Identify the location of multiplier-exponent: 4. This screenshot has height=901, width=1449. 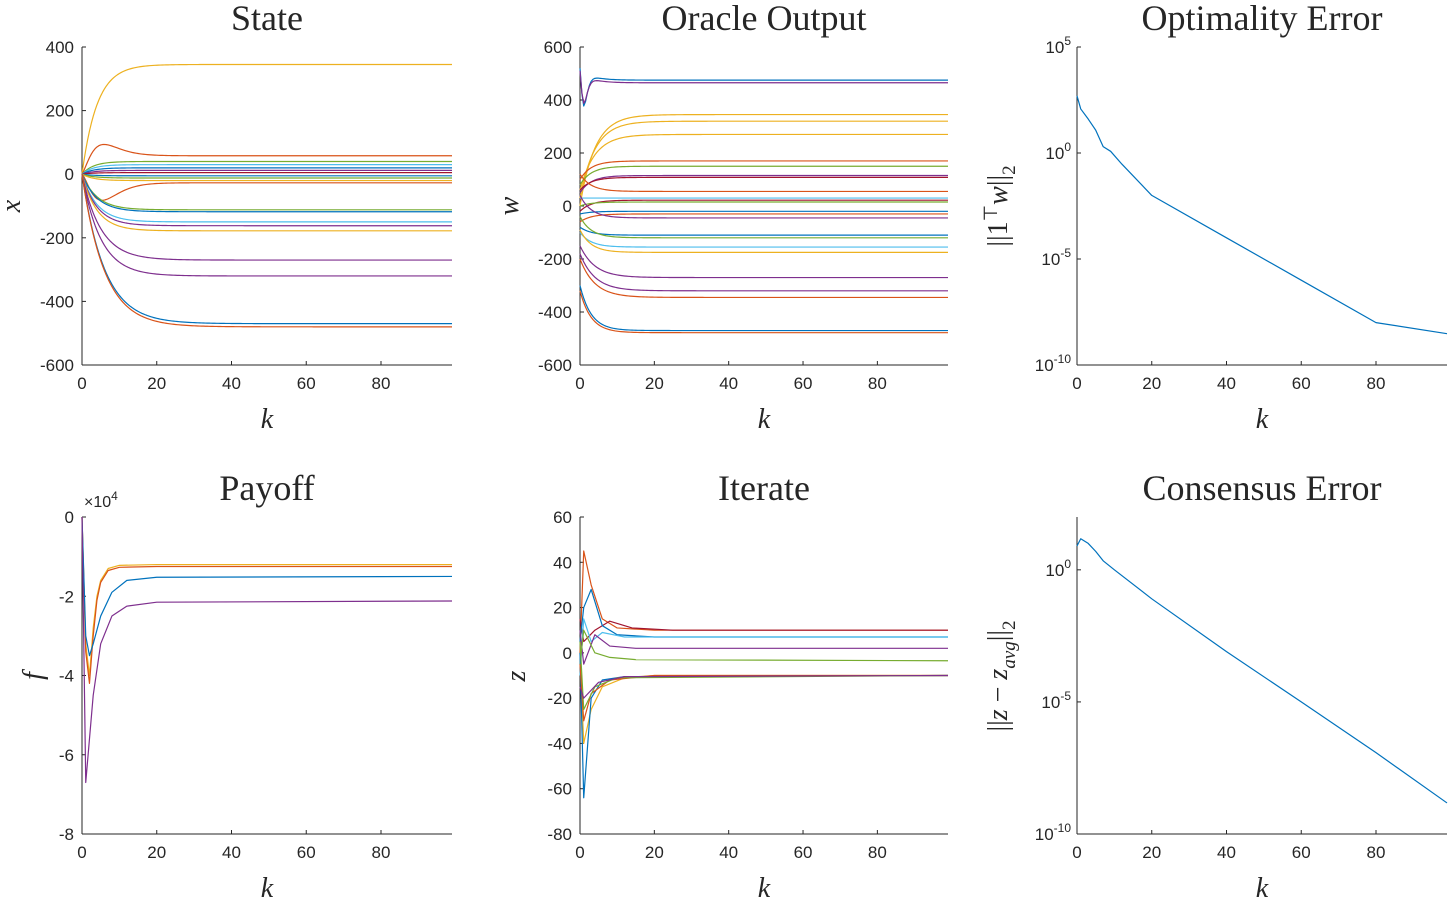
(114, 496).